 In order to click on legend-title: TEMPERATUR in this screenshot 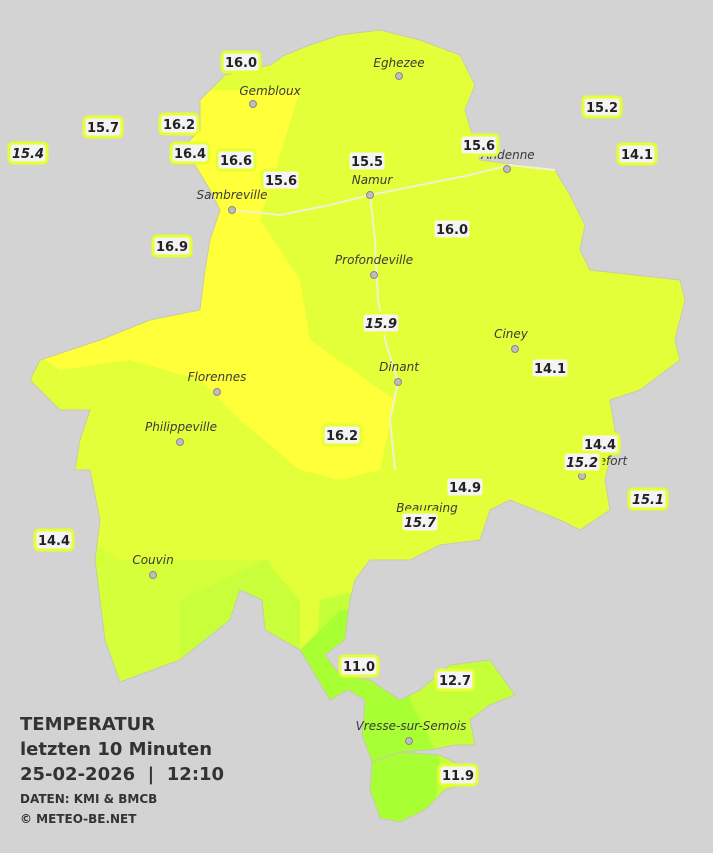, I will do `click(87, 724)`.